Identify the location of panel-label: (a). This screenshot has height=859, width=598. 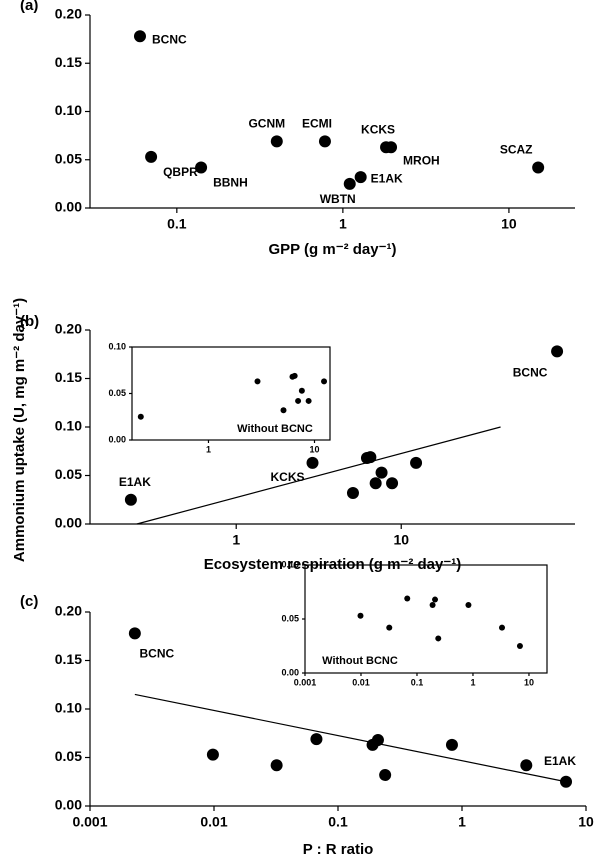
(29, 7).